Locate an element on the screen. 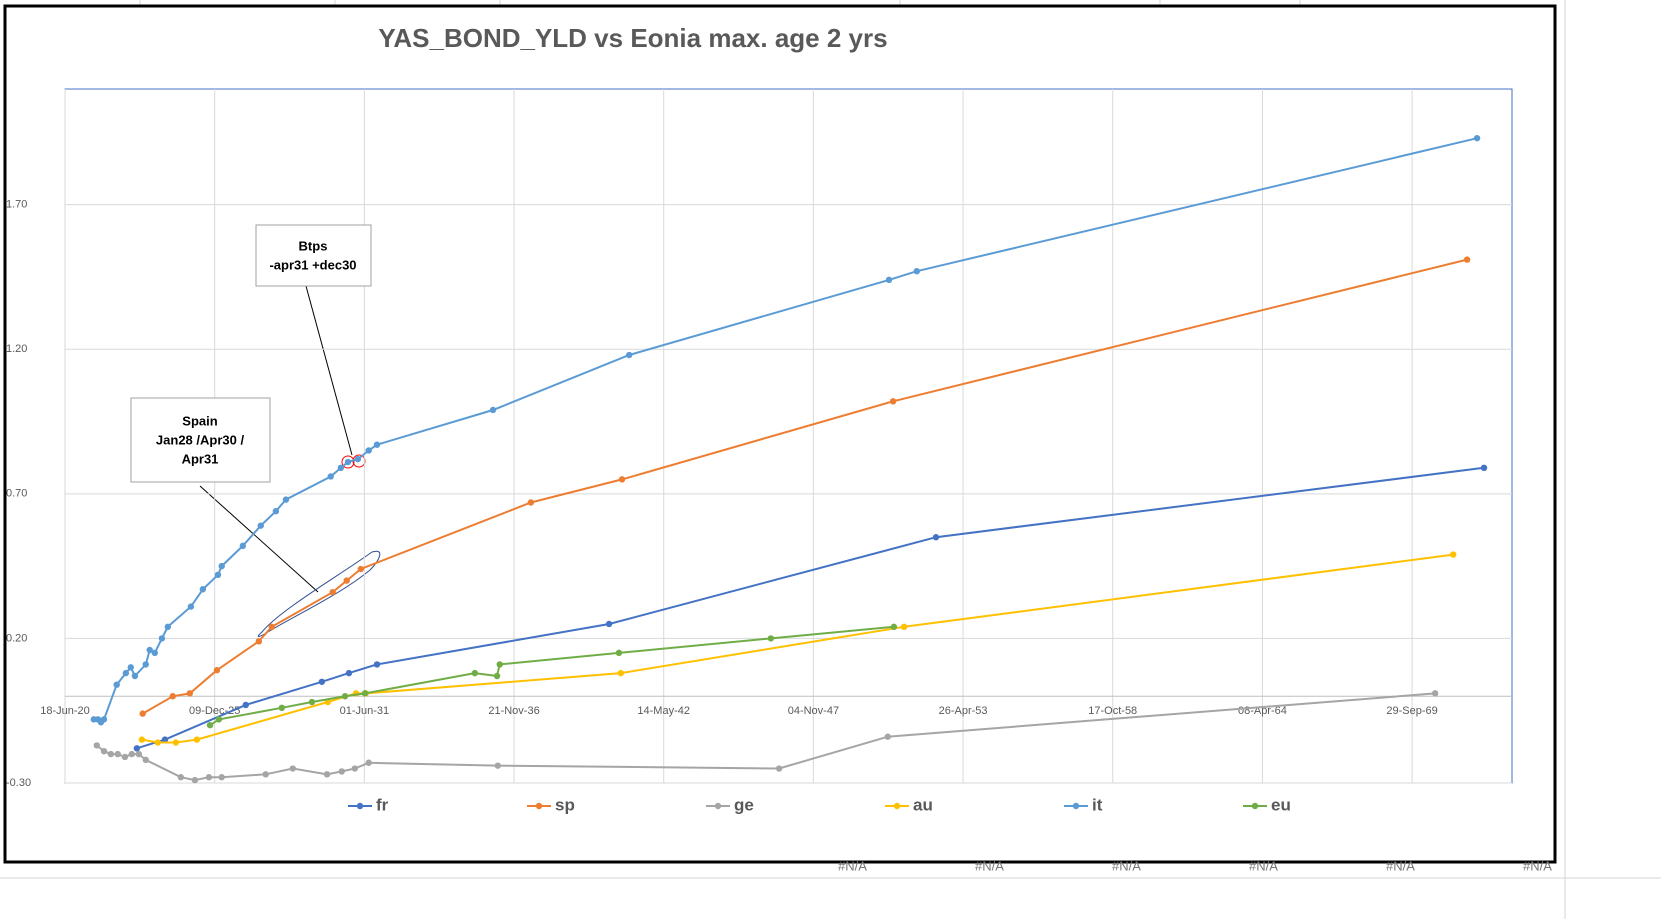  annotation-text: -apr31 +dec30 is located at coordinates (312, 264).